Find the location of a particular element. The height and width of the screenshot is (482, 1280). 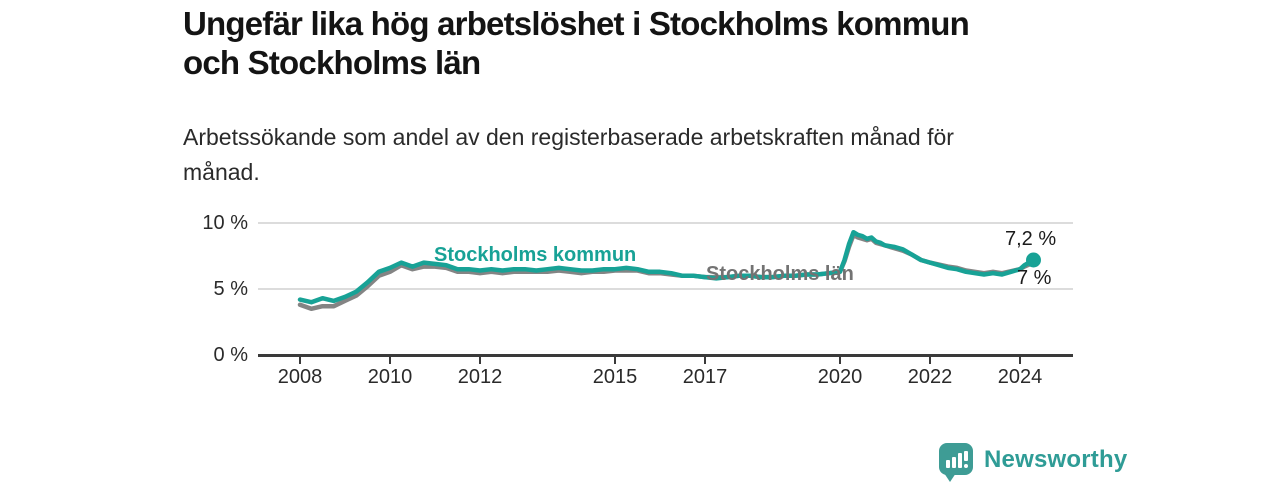

series-label-stockholms-lan: Stockholms län is located at coordinates (780, 274).